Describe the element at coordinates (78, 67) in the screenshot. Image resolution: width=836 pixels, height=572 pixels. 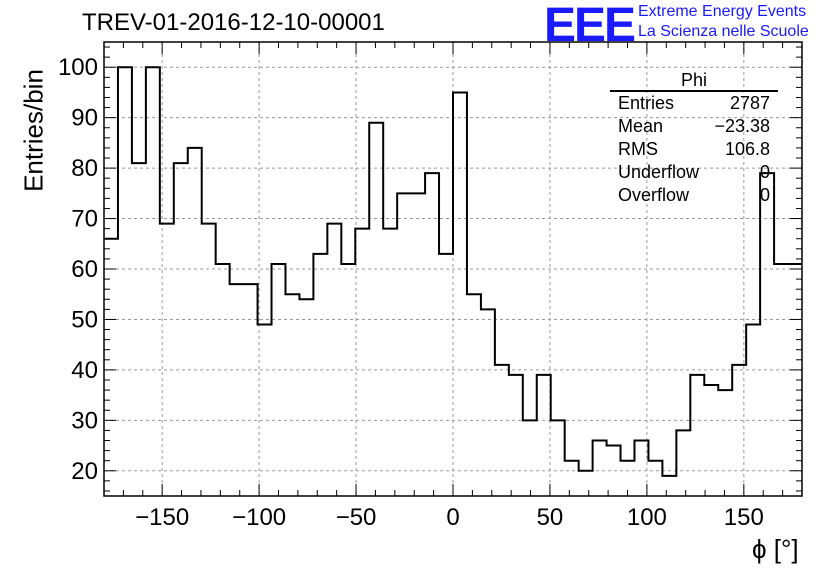
I see `y-tick-label: 100` at that location.